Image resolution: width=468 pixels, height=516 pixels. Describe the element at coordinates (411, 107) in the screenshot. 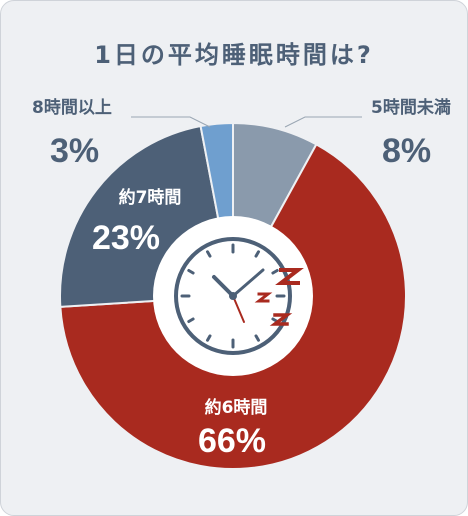

I see `label-5h-category: 5時間未満` at that location.